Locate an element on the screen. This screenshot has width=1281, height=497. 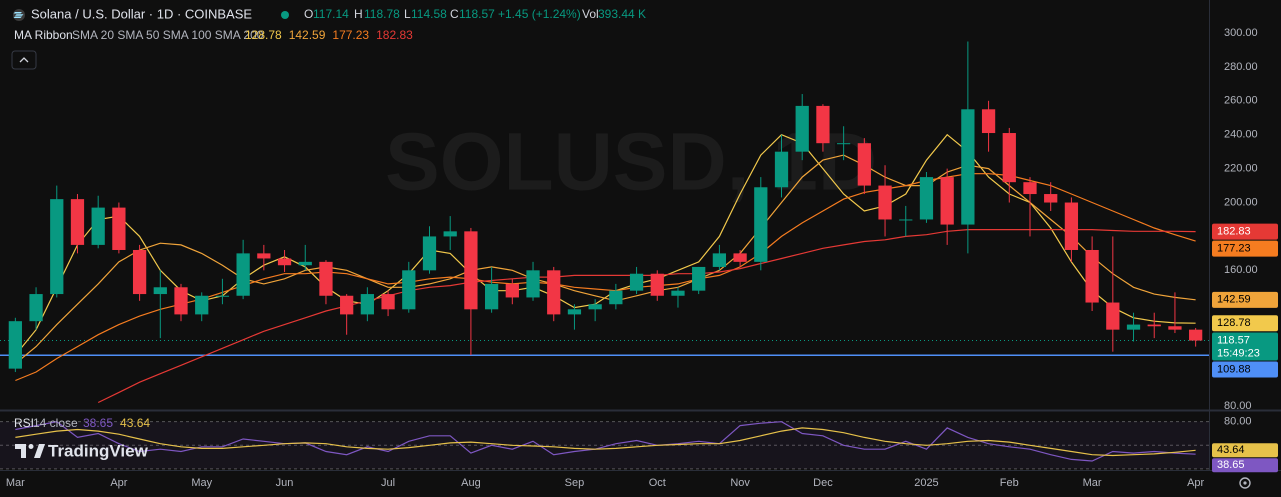
price-tag-label: 128.78 is located at coordinates (1234, 323).